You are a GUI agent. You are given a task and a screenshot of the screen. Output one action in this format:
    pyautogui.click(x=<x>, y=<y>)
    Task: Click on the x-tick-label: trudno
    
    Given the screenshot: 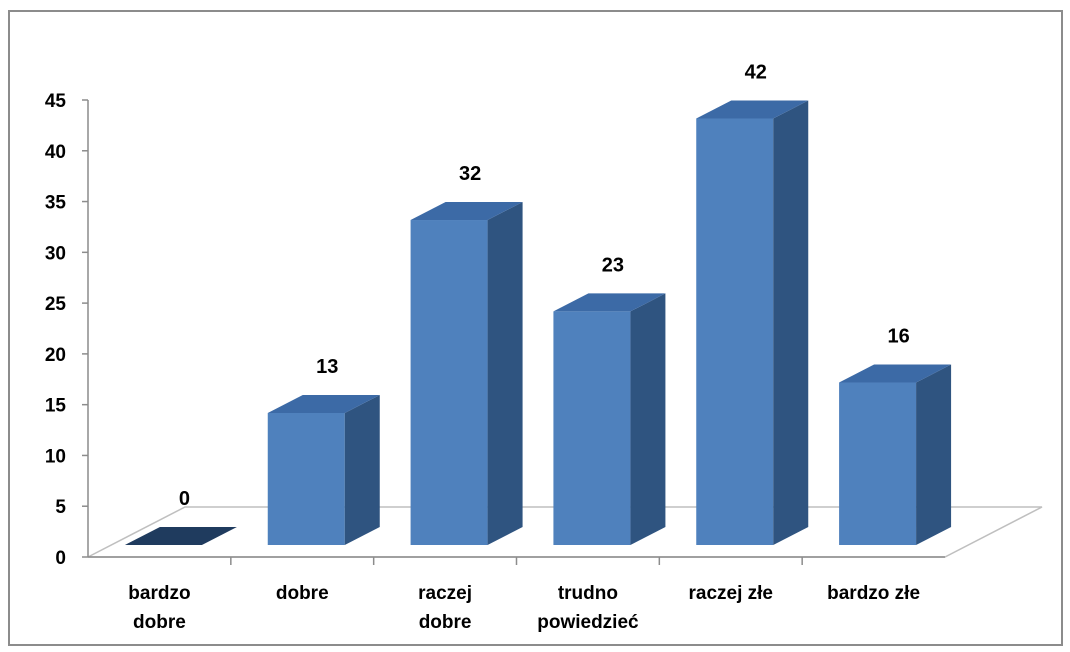 What is the action you would take?
    pyautogui.click(x=588, y=593)
    